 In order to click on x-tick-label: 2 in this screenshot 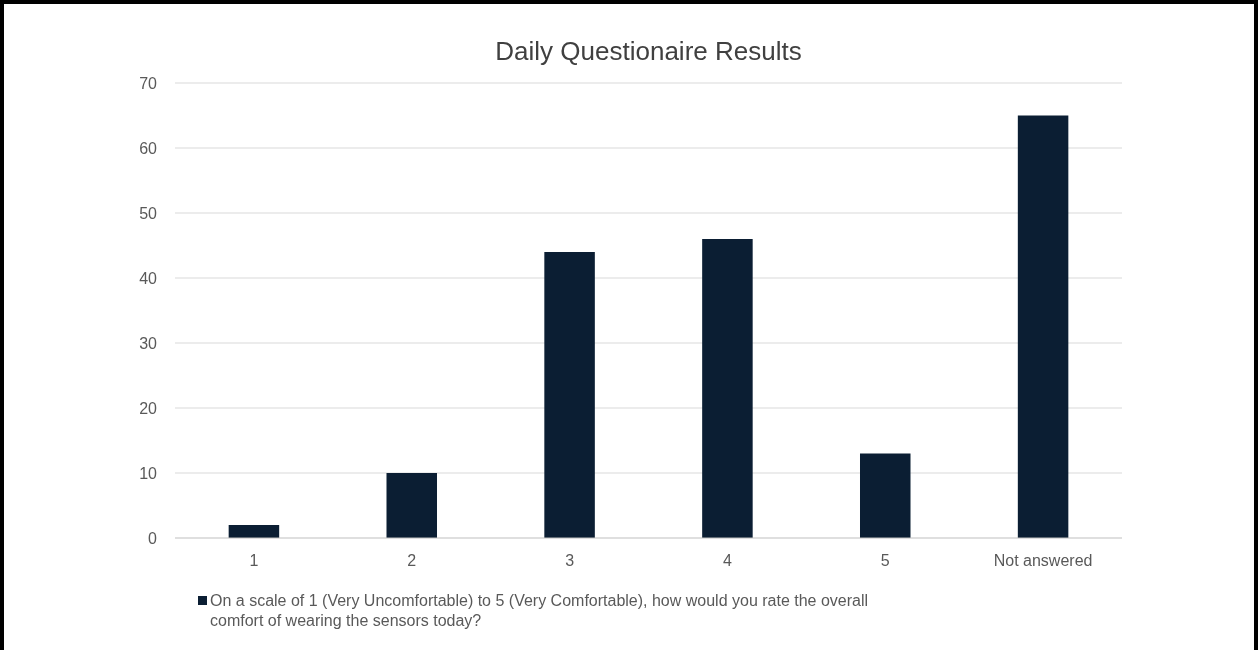, I will do `click(412, 560)`.